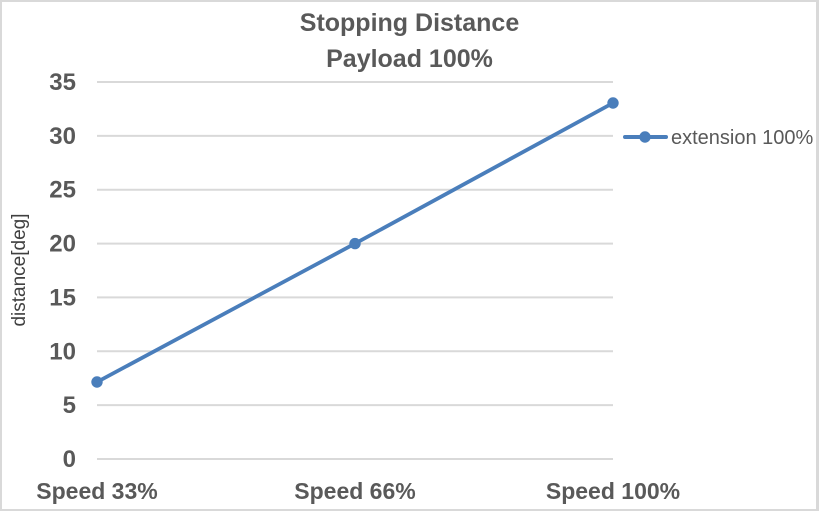  I want to click on svg-text: extension 100%, so click(742, 138).